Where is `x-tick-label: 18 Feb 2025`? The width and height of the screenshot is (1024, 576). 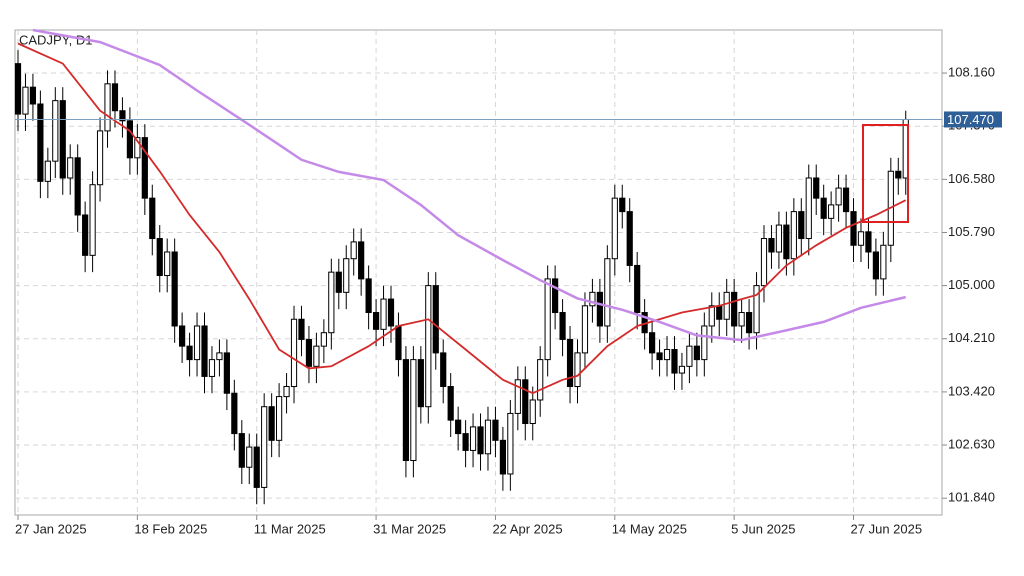 x-tick-label: 18 Feb 2025 is located at coordinates (170, 528).